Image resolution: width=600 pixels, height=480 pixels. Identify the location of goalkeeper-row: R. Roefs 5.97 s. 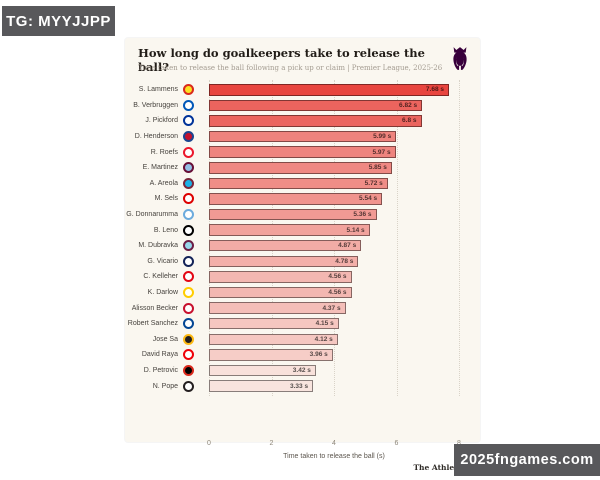
(302, 152).